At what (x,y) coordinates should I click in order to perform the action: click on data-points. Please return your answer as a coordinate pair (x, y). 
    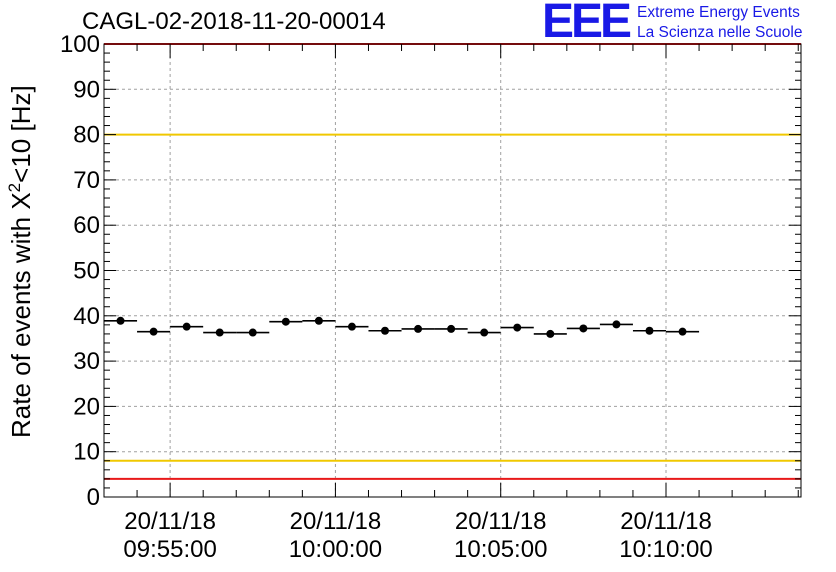
    Looking at the image, I should click on (402, 327).